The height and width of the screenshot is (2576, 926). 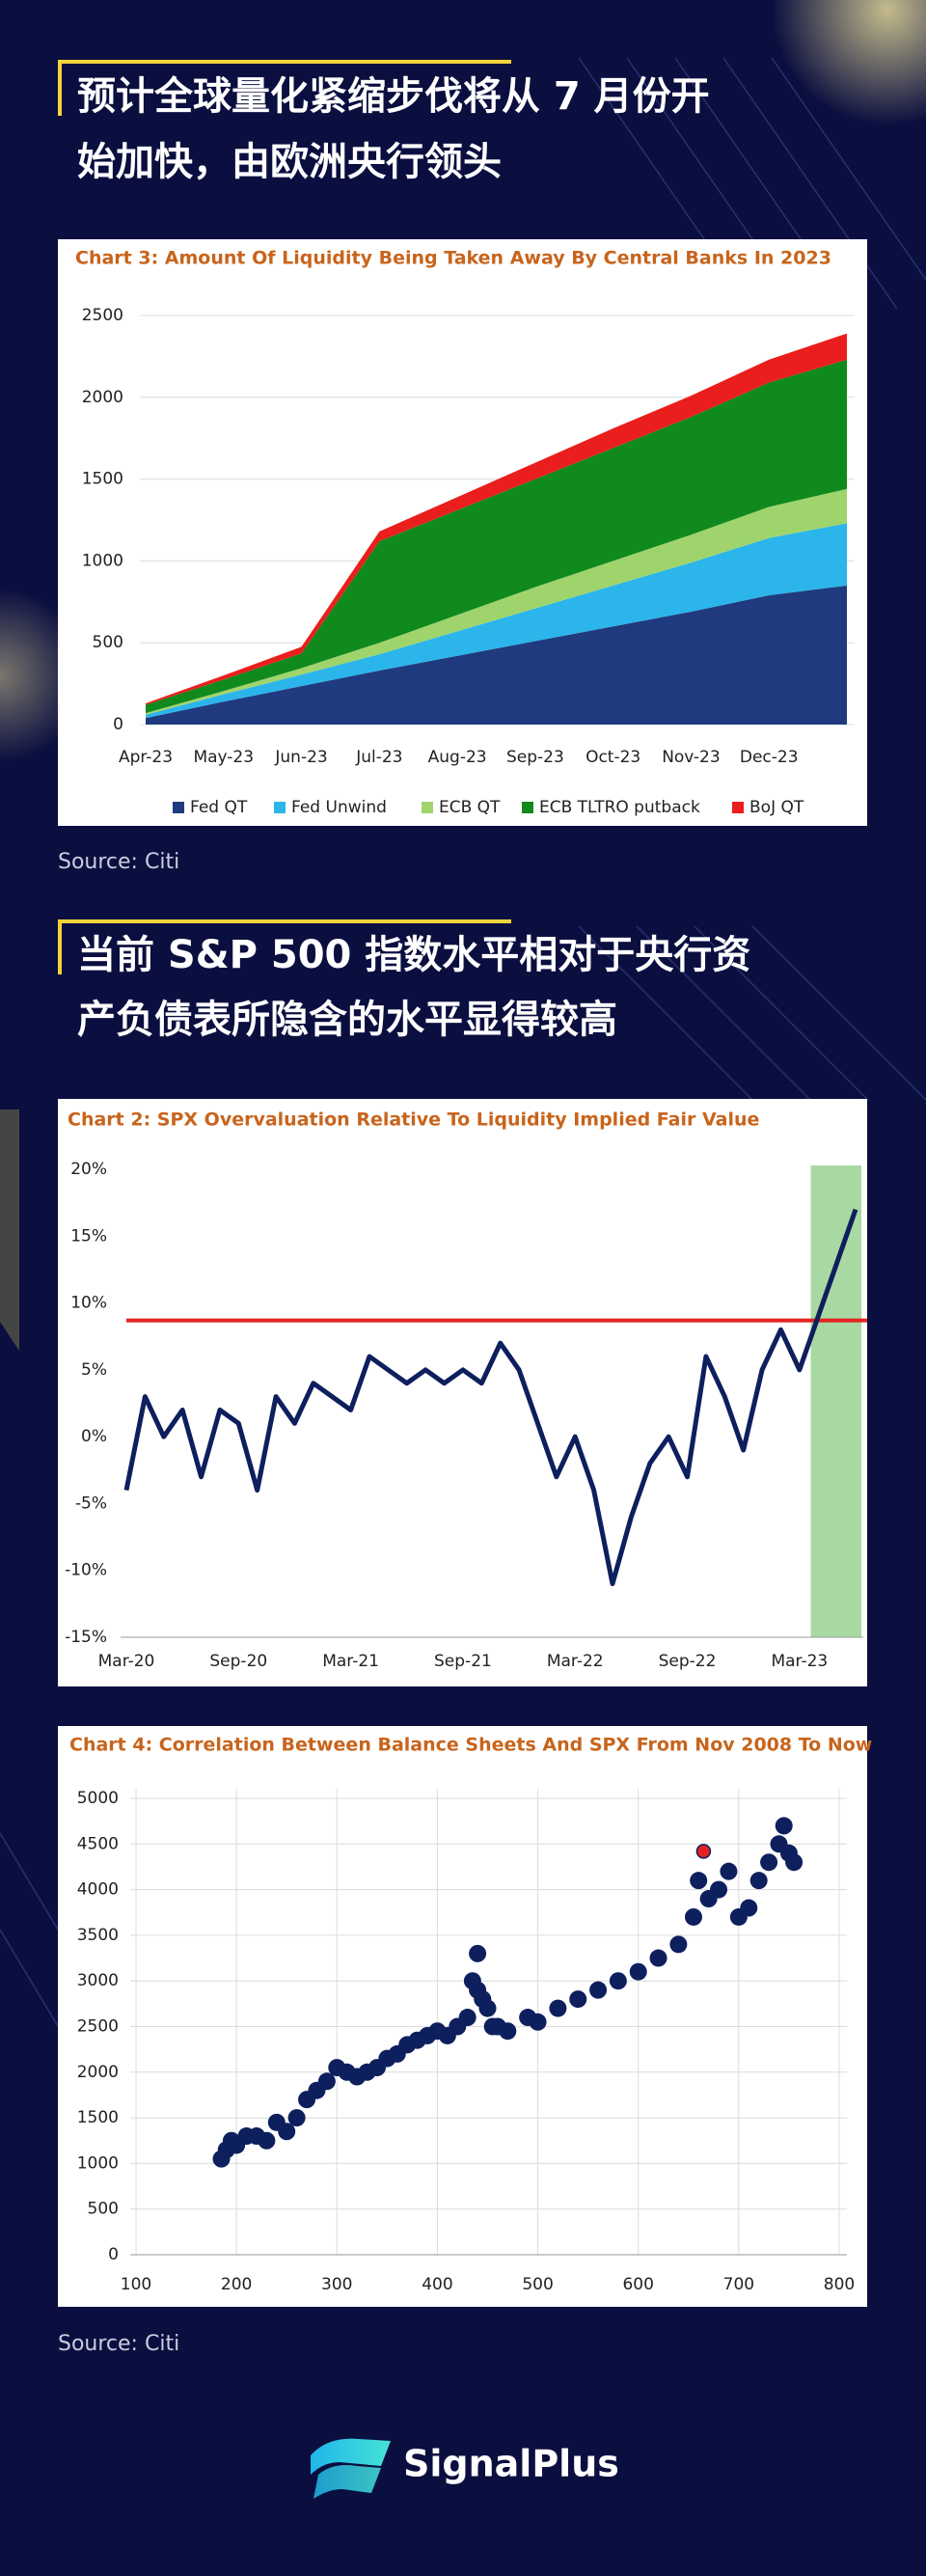 I want to click on x-tick-label: 100, so click(x=136, y=2284).